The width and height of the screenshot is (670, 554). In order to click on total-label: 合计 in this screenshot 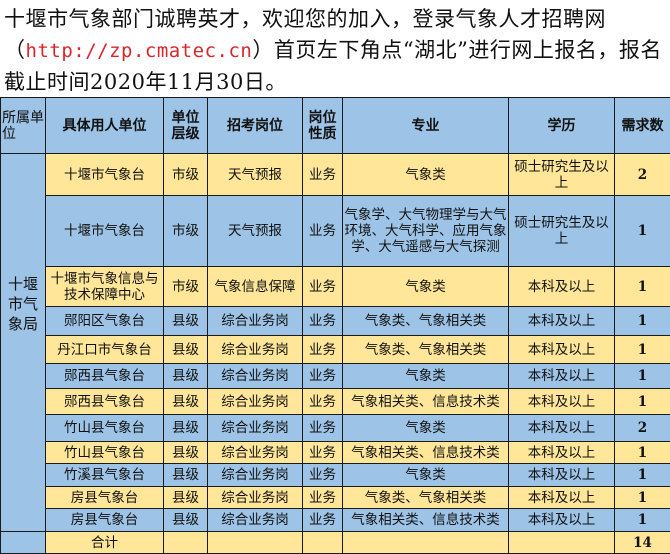, I will do `click(105, 543)`.